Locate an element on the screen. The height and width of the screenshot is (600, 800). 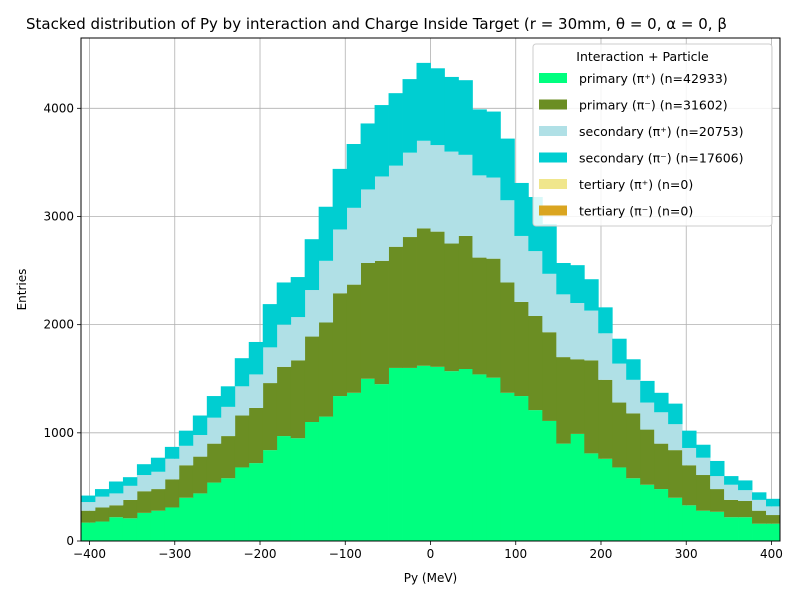
y-tick-label: 4000 is located at coordinates (58, 108).